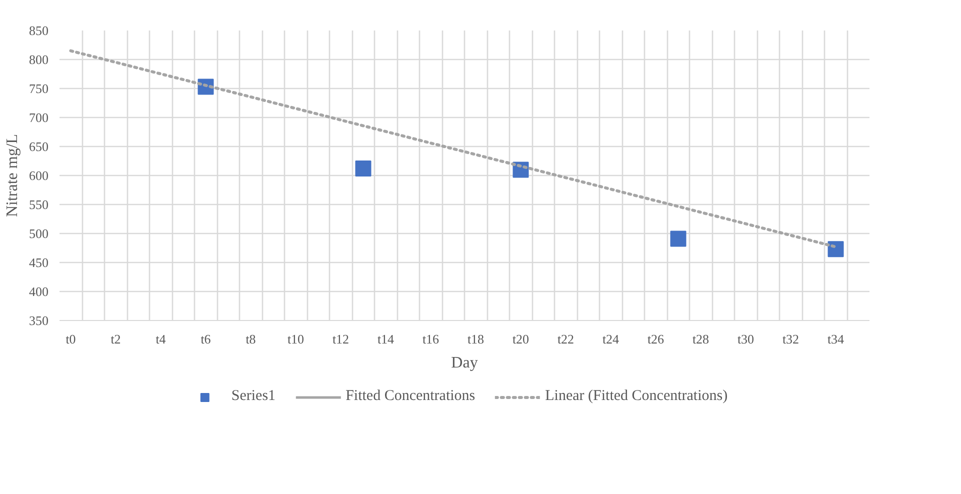  Describe the element at coordinates (464, 363) in the screenshot. I see `x-axis-title: Day` at that location.